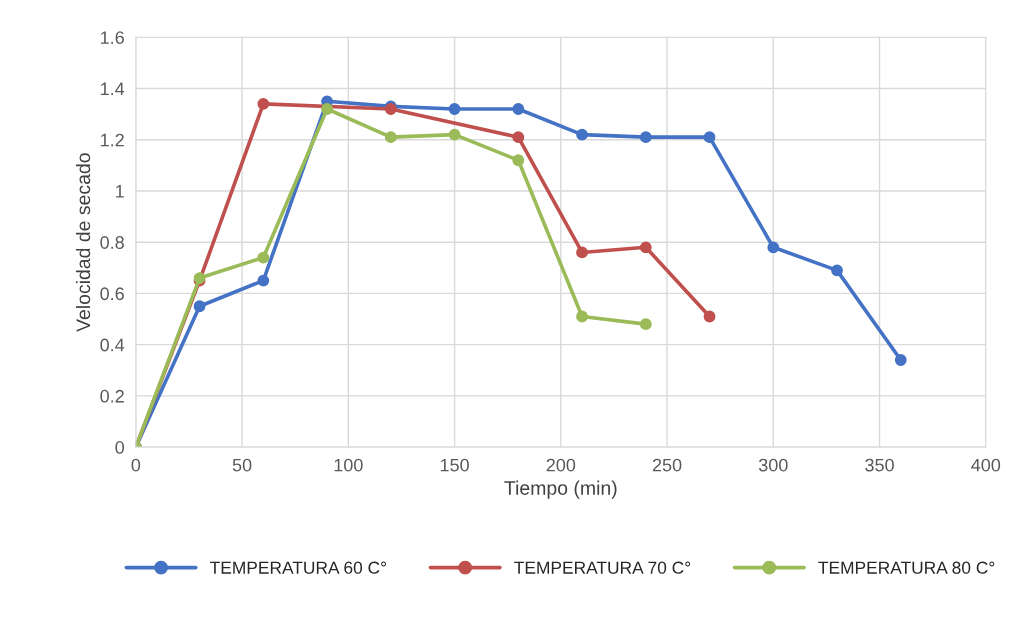 Image resolution: width=1029 pixels, height=621 pixels. Describe the element at coordinates (136, 465) in the screenshot. I see `x-tick-label: 0` at that location.